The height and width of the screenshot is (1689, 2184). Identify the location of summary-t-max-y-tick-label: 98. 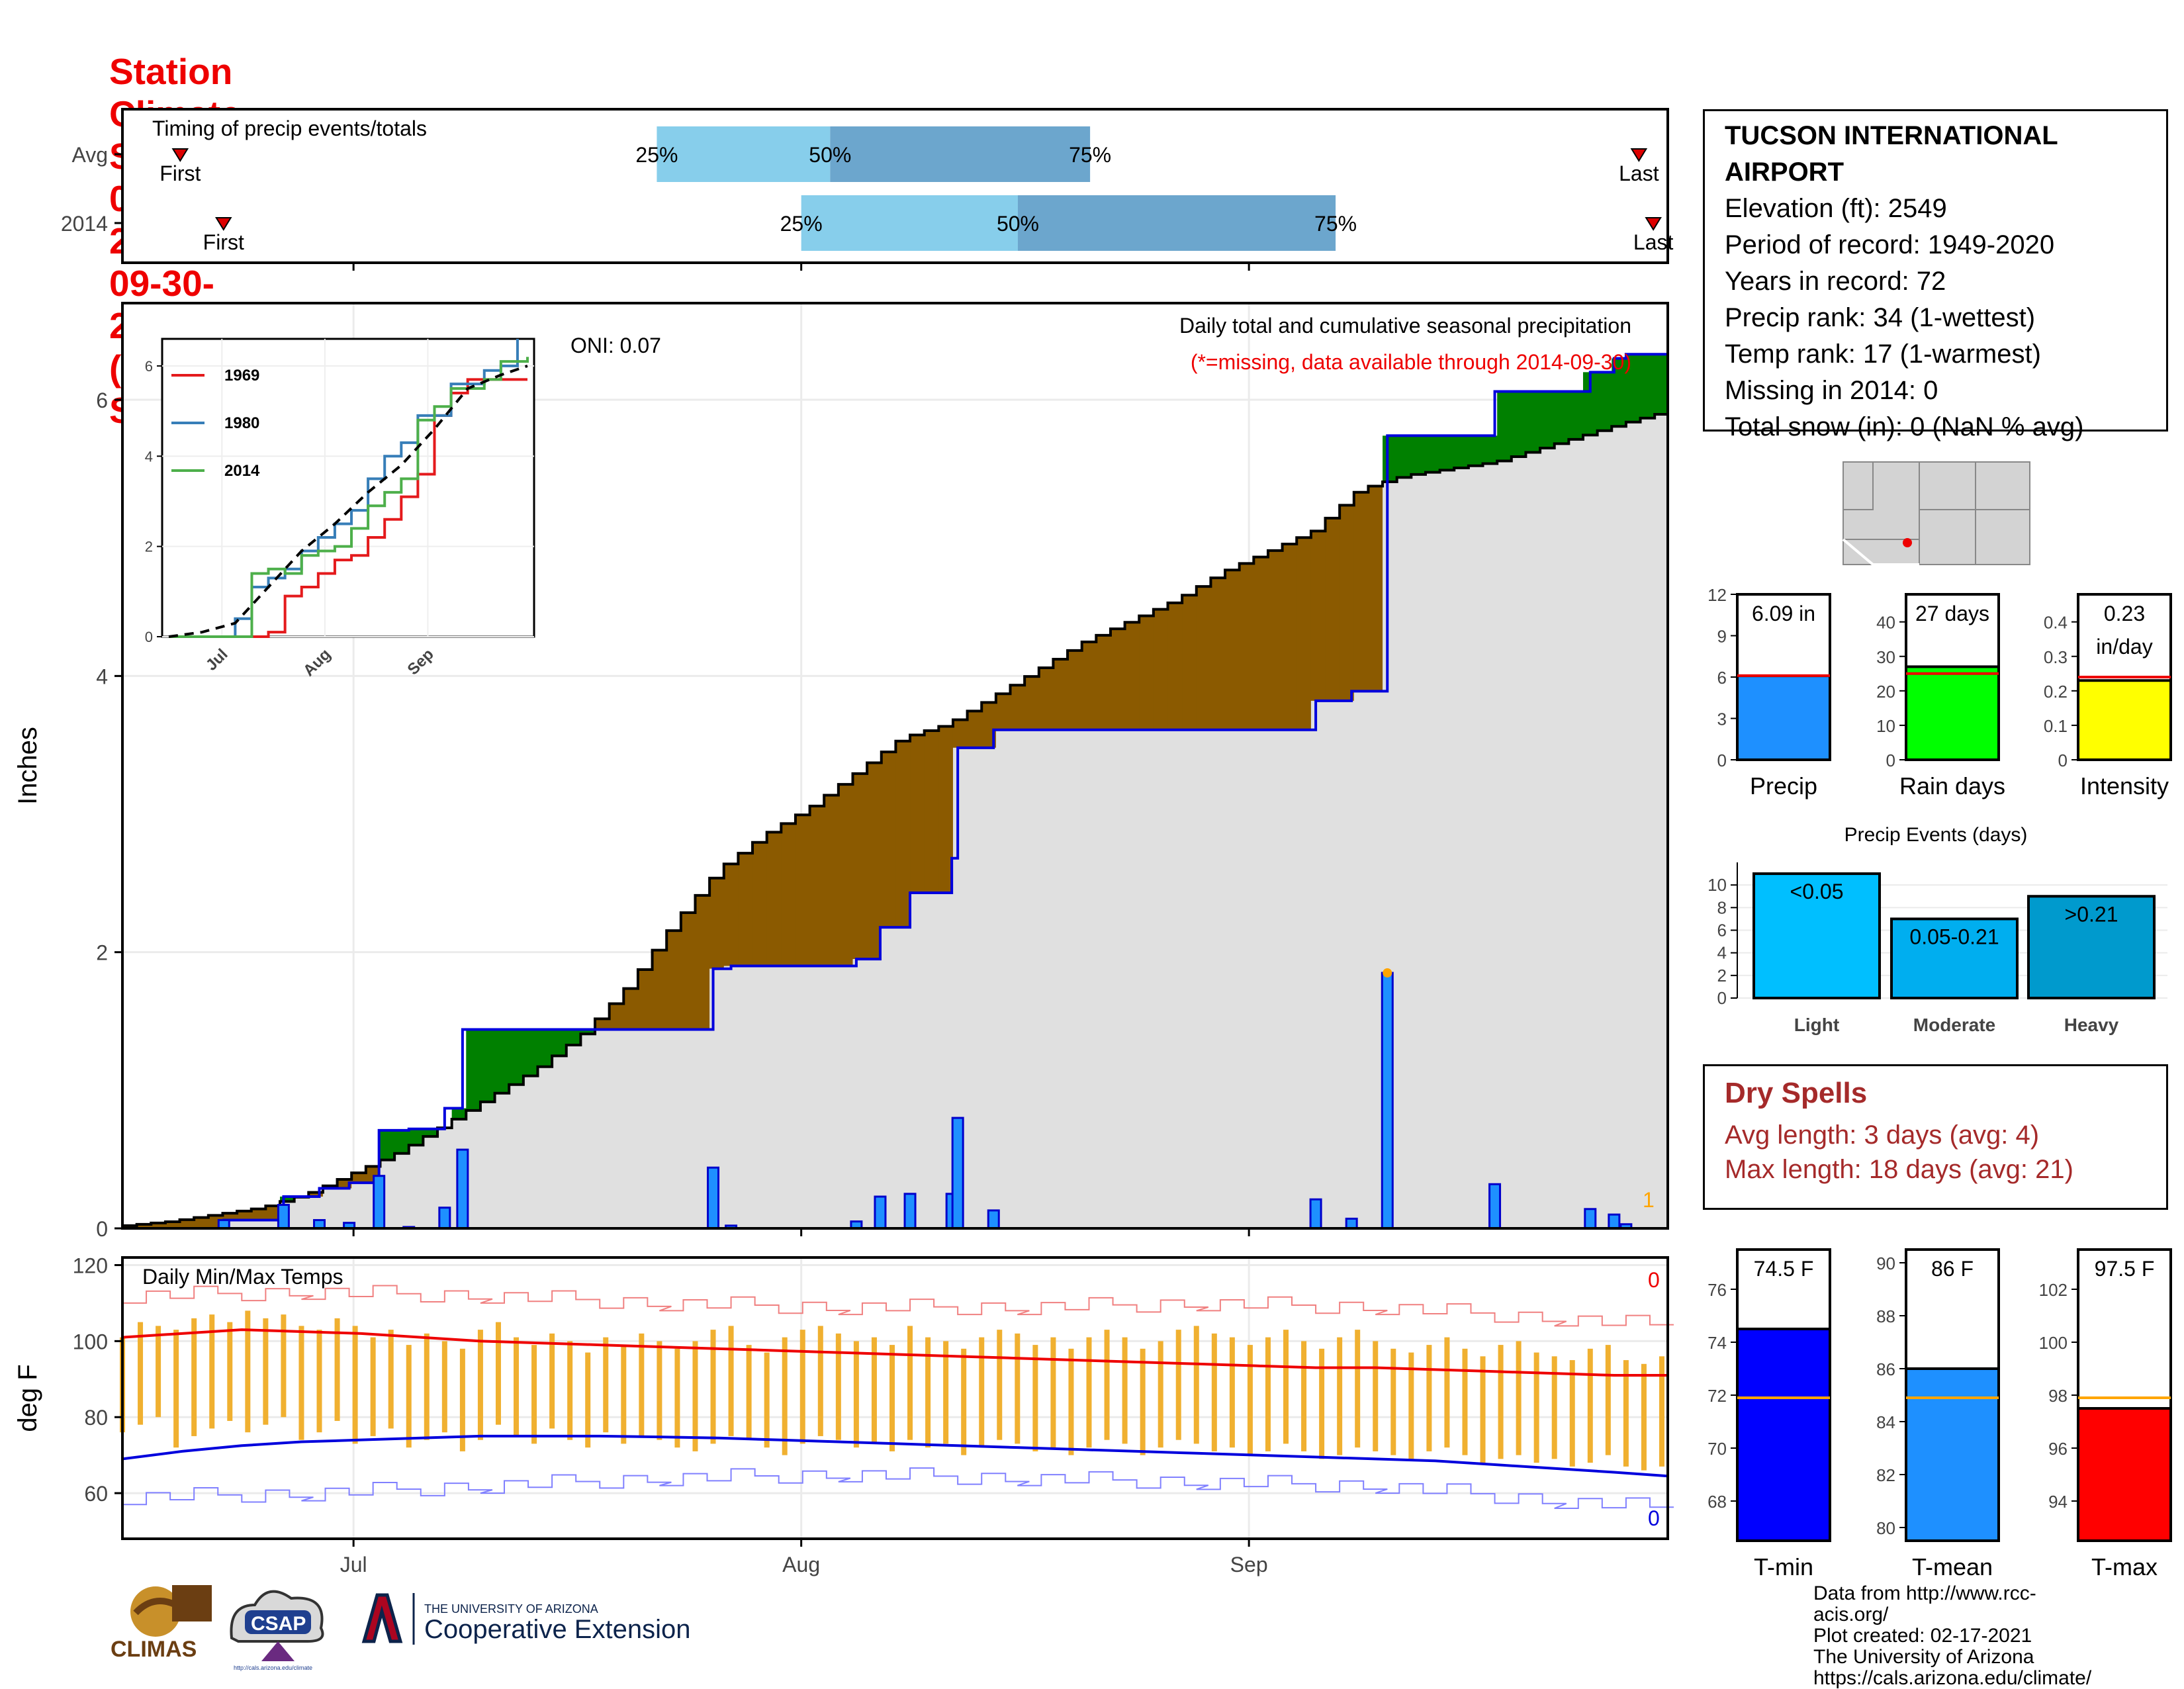
(2058, 1396).